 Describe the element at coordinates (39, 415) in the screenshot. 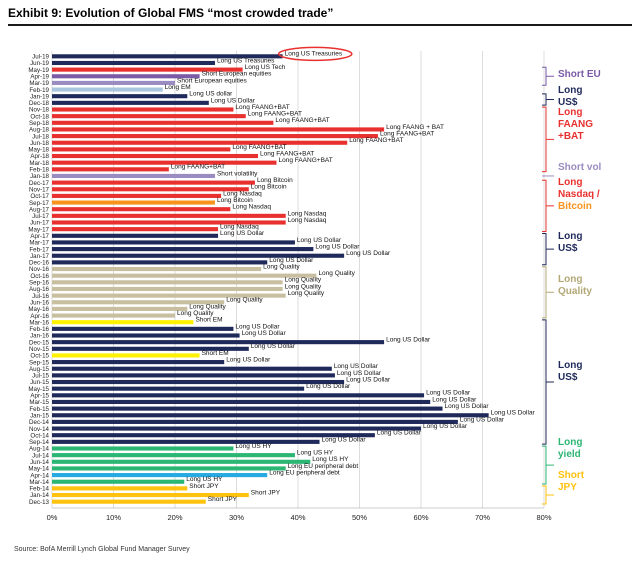

I see `category-label: Jan-15` at that location.